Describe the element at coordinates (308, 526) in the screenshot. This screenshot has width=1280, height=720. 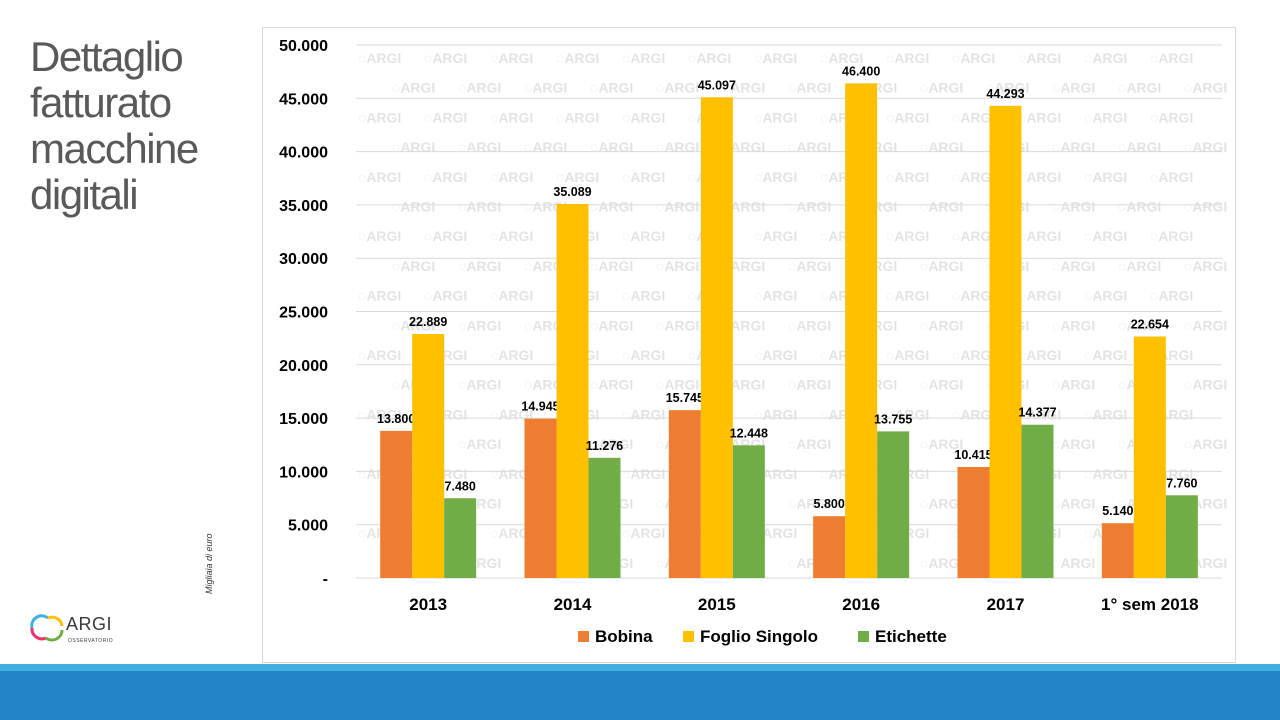
I see `y-tick-label: 5.000` at that location.